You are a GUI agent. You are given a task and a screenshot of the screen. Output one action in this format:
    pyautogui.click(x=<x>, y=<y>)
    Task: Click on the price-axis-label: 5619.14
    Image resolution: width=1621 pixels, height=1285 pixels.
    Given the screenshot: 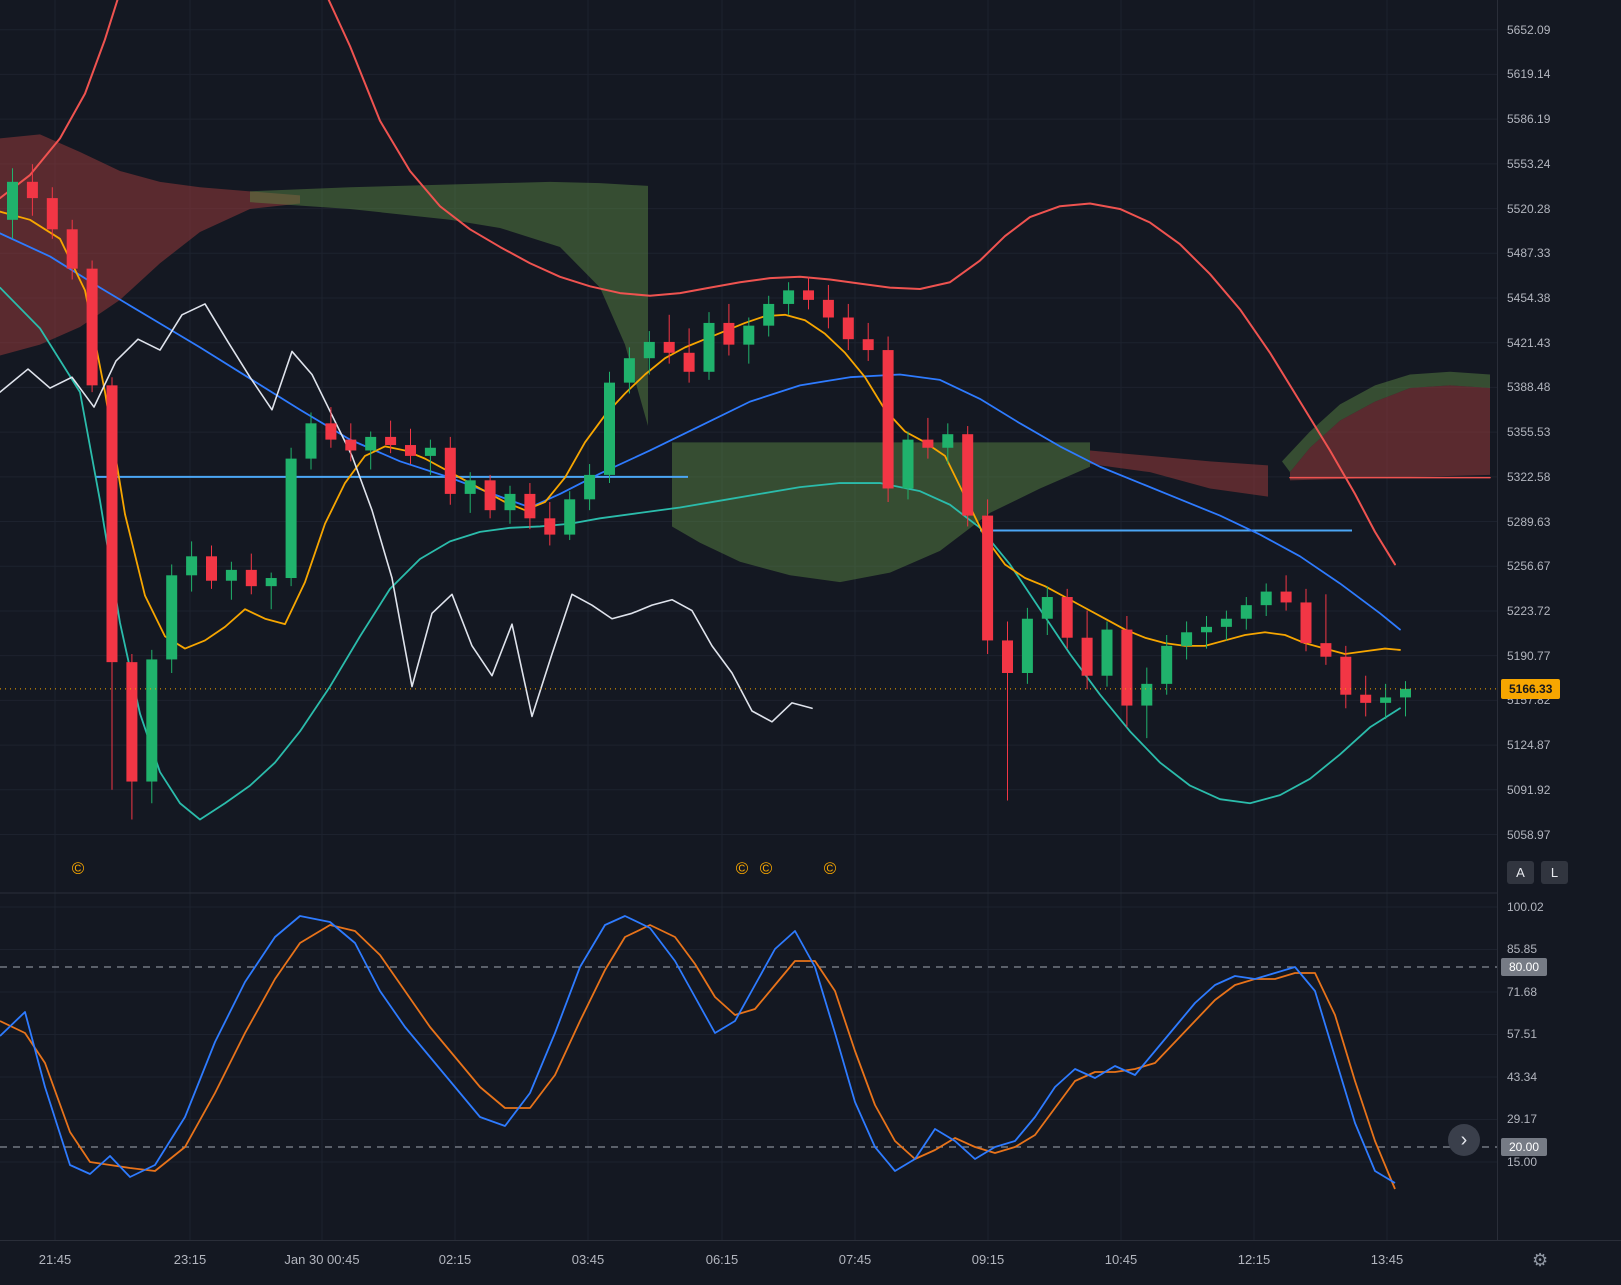 What is the action you would take?
    pyautogui.click(x=1529, y=74)
    